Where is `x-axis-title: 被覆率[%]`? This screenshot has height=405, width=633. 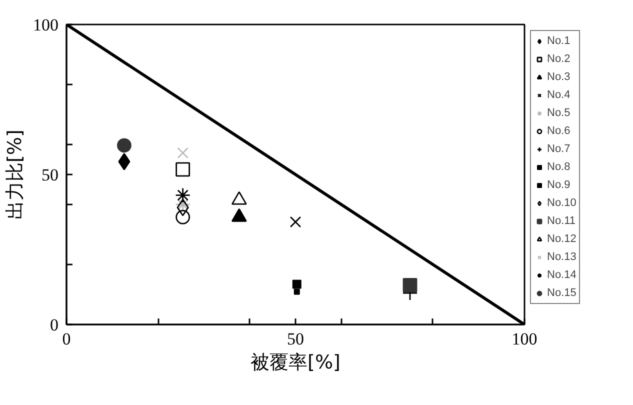
x-axis-title: 被覆率[%] is located at coordinates (295, 363).